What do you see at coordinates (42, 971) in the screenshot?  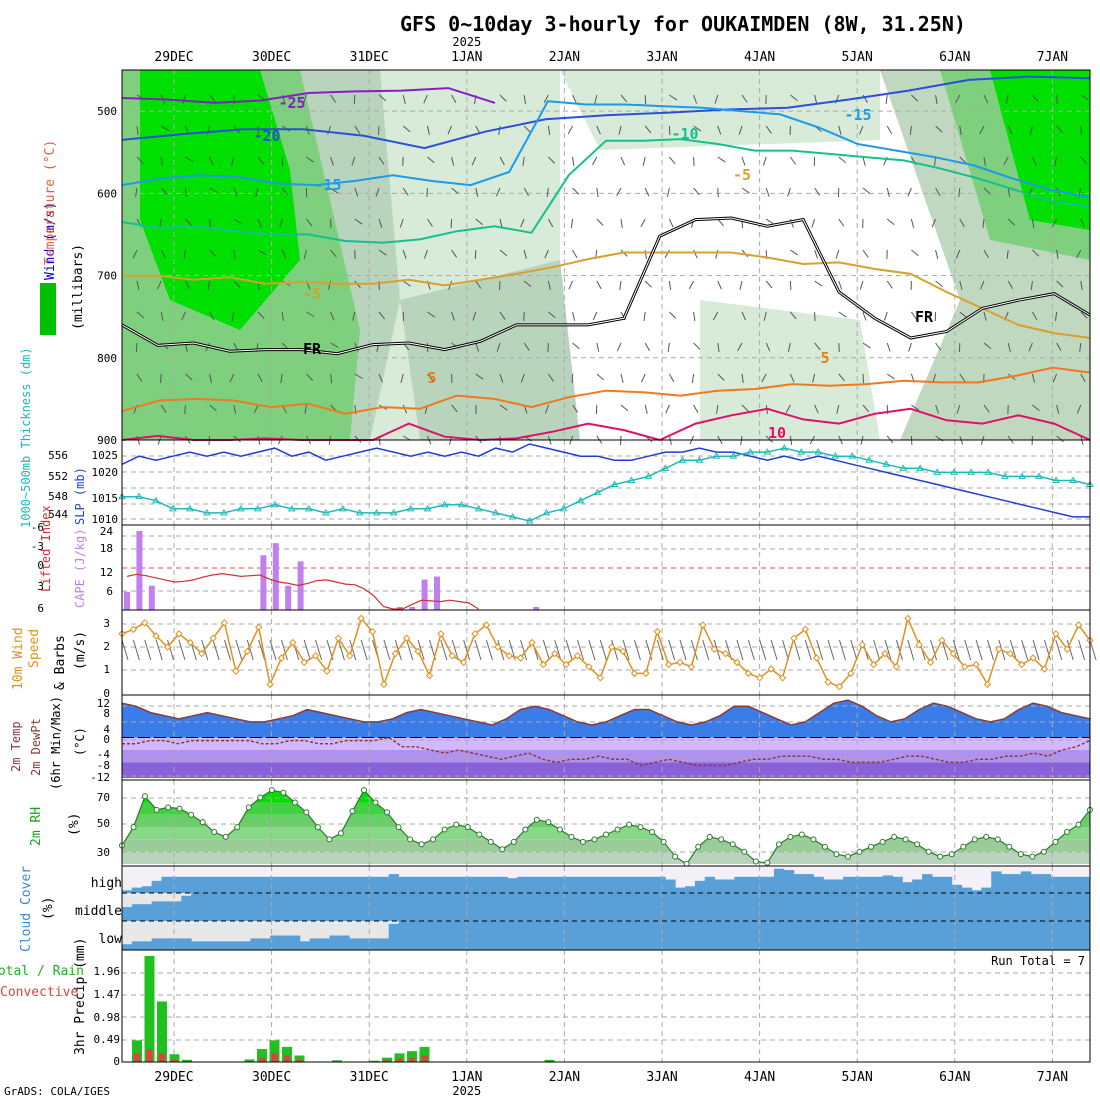 I see `legend-total-rain: Total / Rain` at bounding box center [42, 971].